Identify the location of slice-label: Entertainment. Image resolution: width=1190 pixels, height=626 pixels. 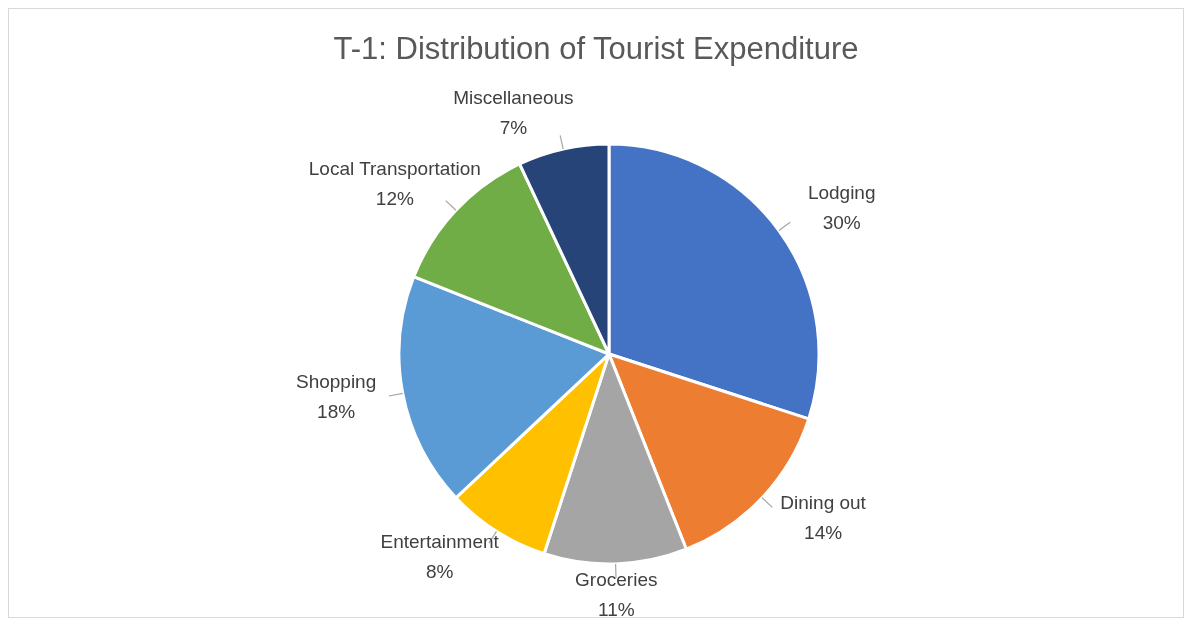
(440, 542).